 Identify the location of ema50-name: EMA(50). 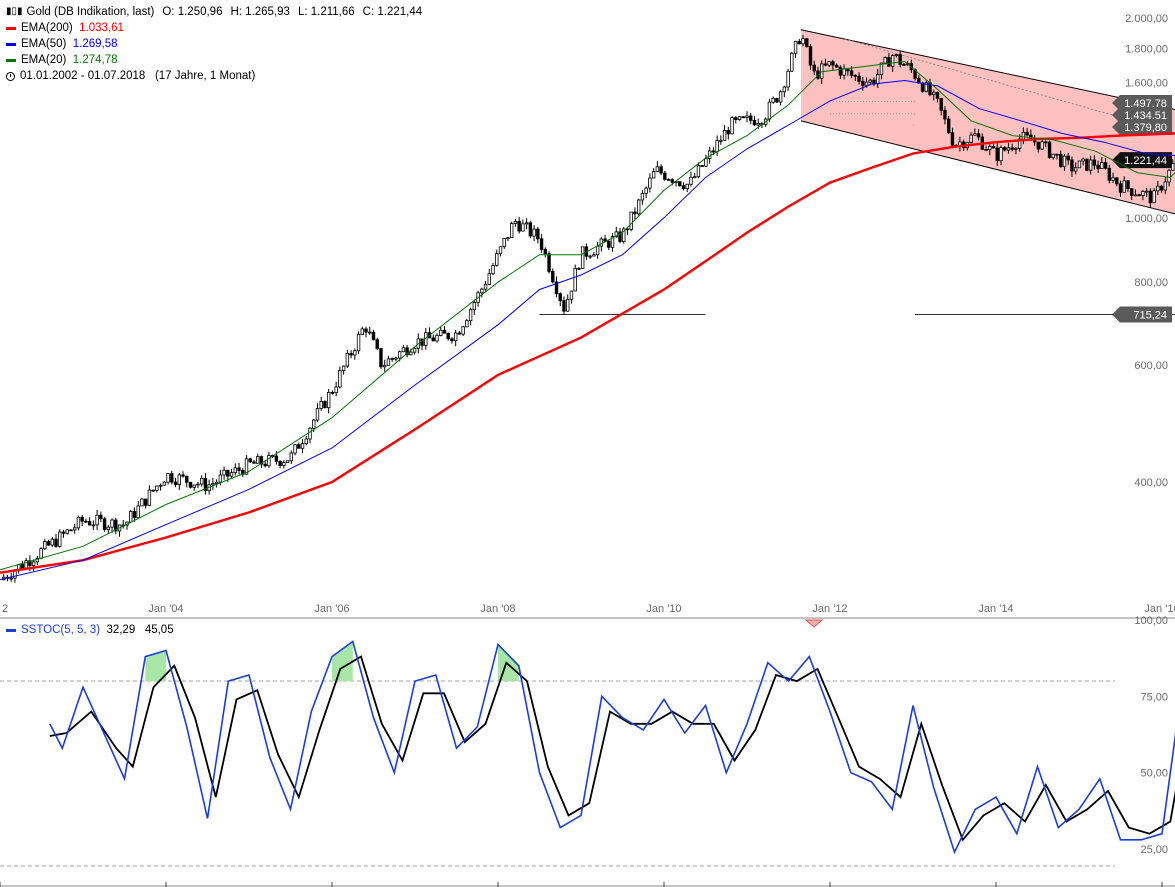
(44, 44).